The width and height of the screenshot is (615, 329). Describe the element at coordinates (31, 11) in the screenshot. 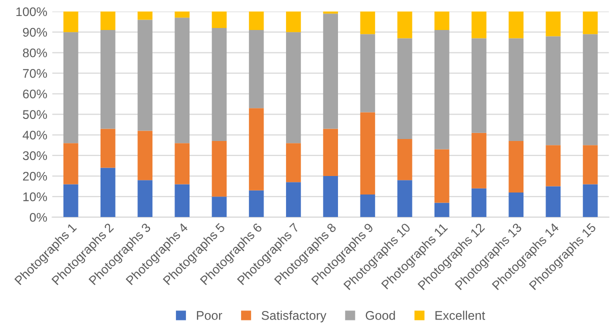

I see `y-tick-label: 100%` at that location.